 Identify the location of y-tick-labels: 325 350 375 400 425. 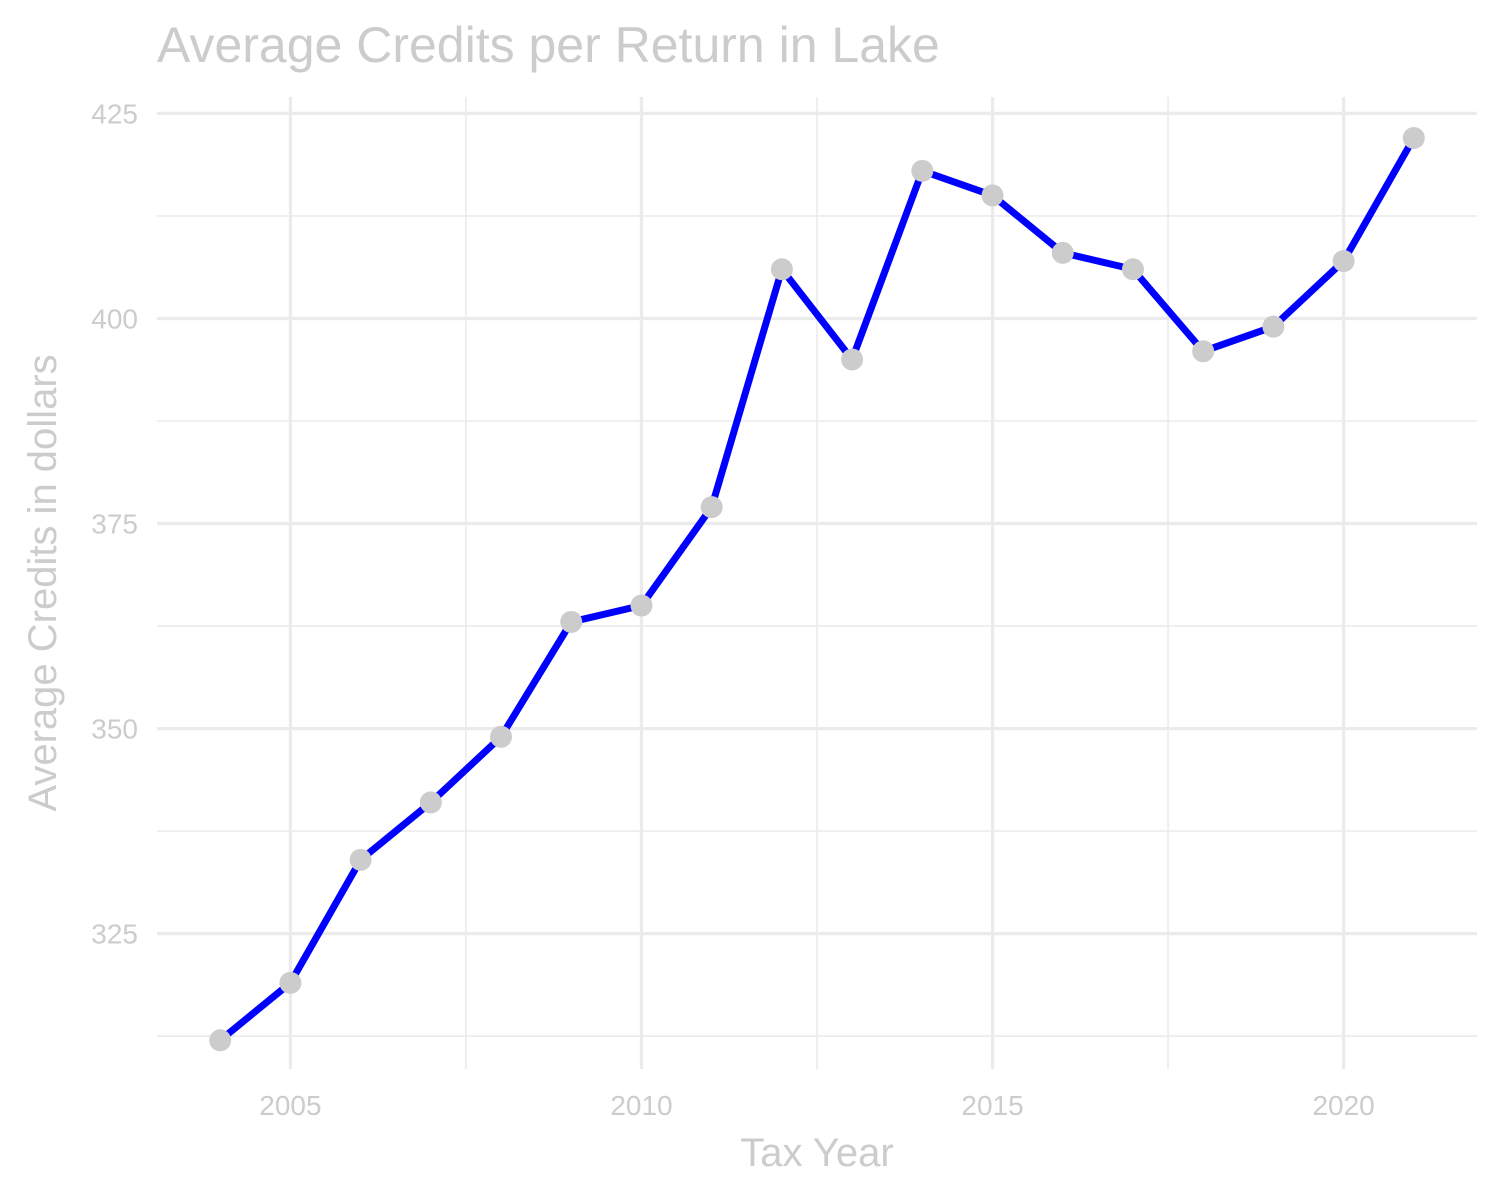
(114, 523).